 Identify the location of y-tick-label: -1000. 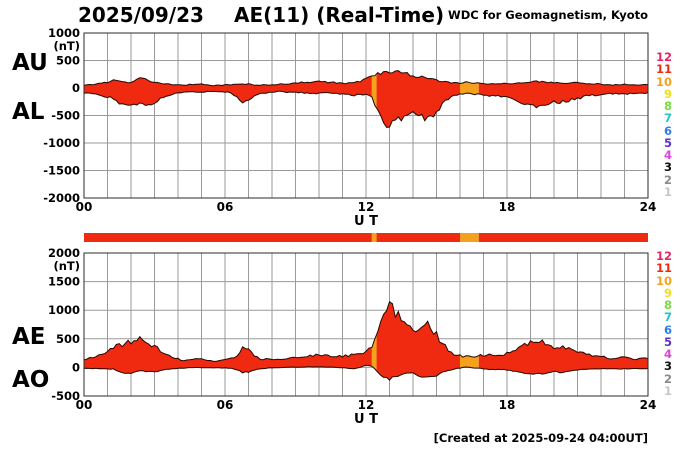
(61, 143).